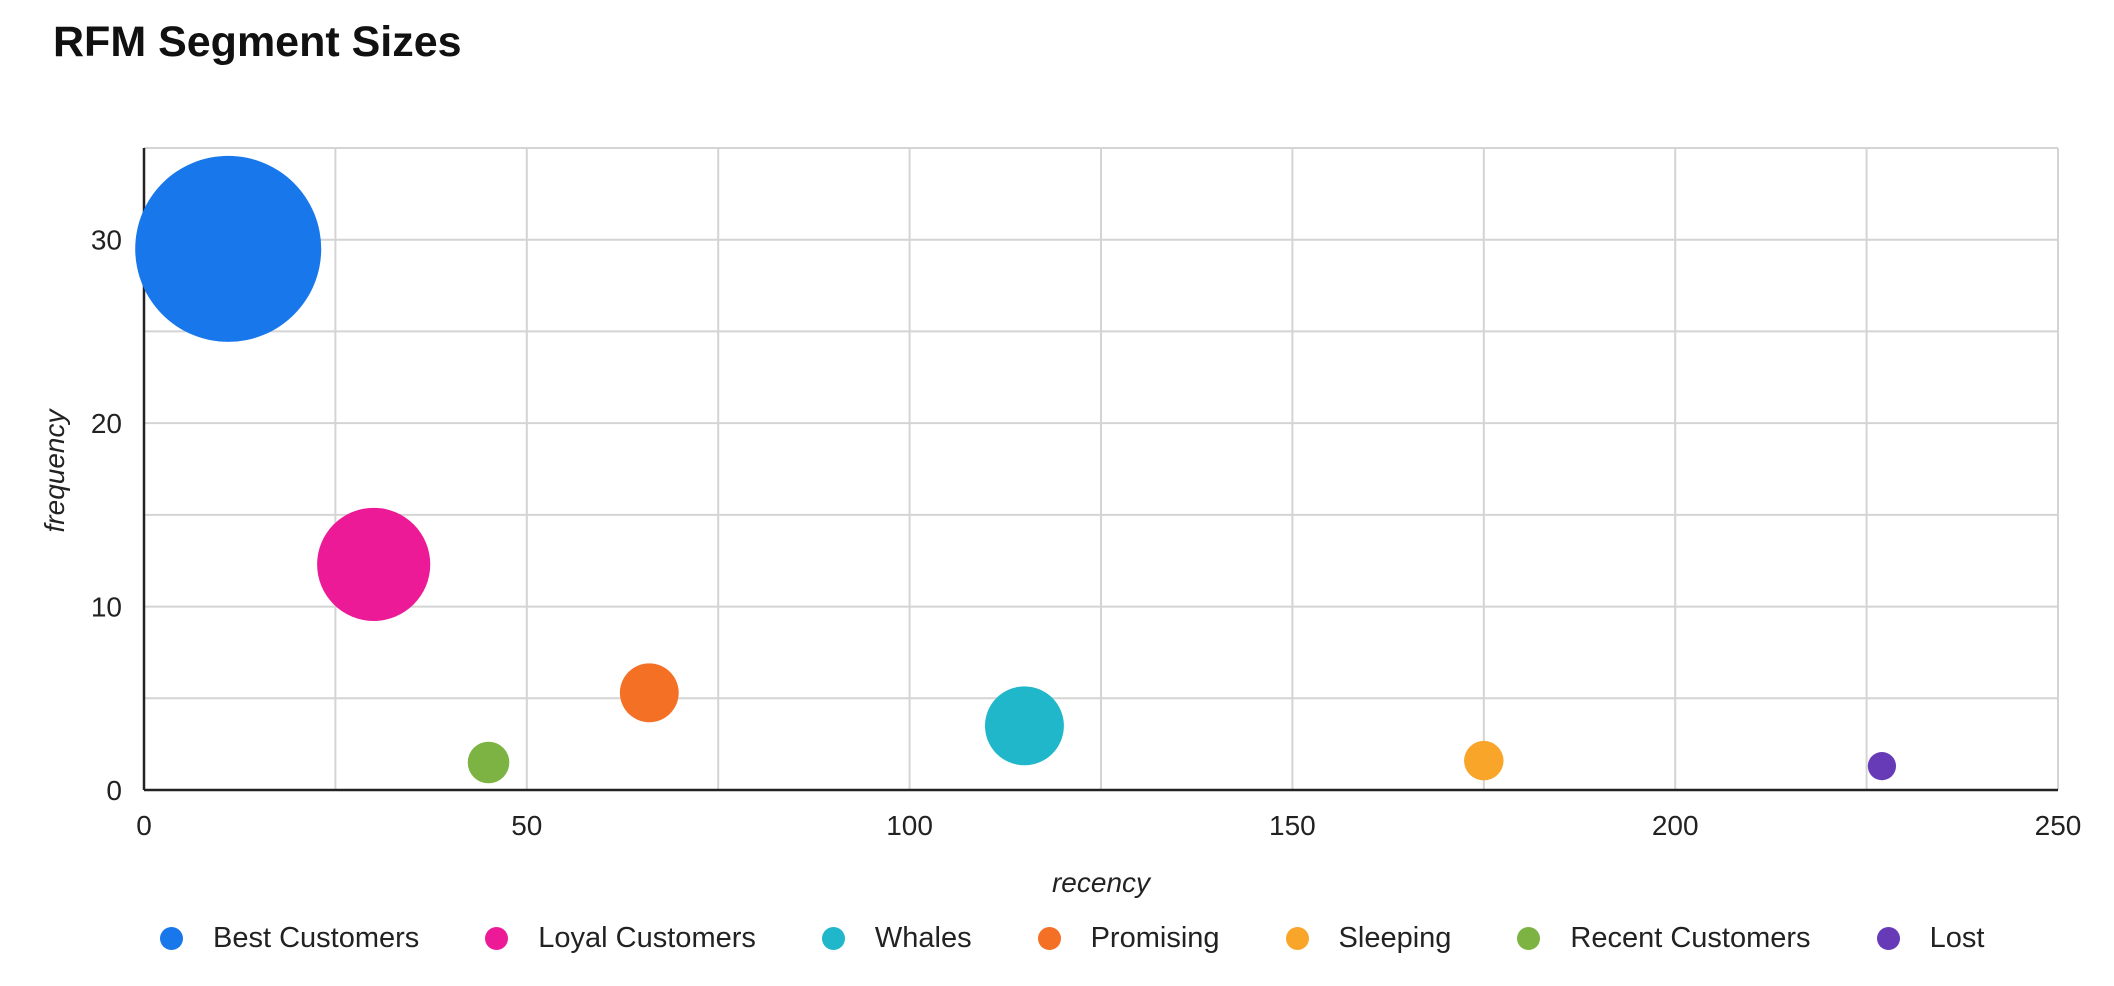  What do you see at coordinates (526, 825) in the screenshot?
I see `x-tick-label: 50` at bounding box center [526, 825].